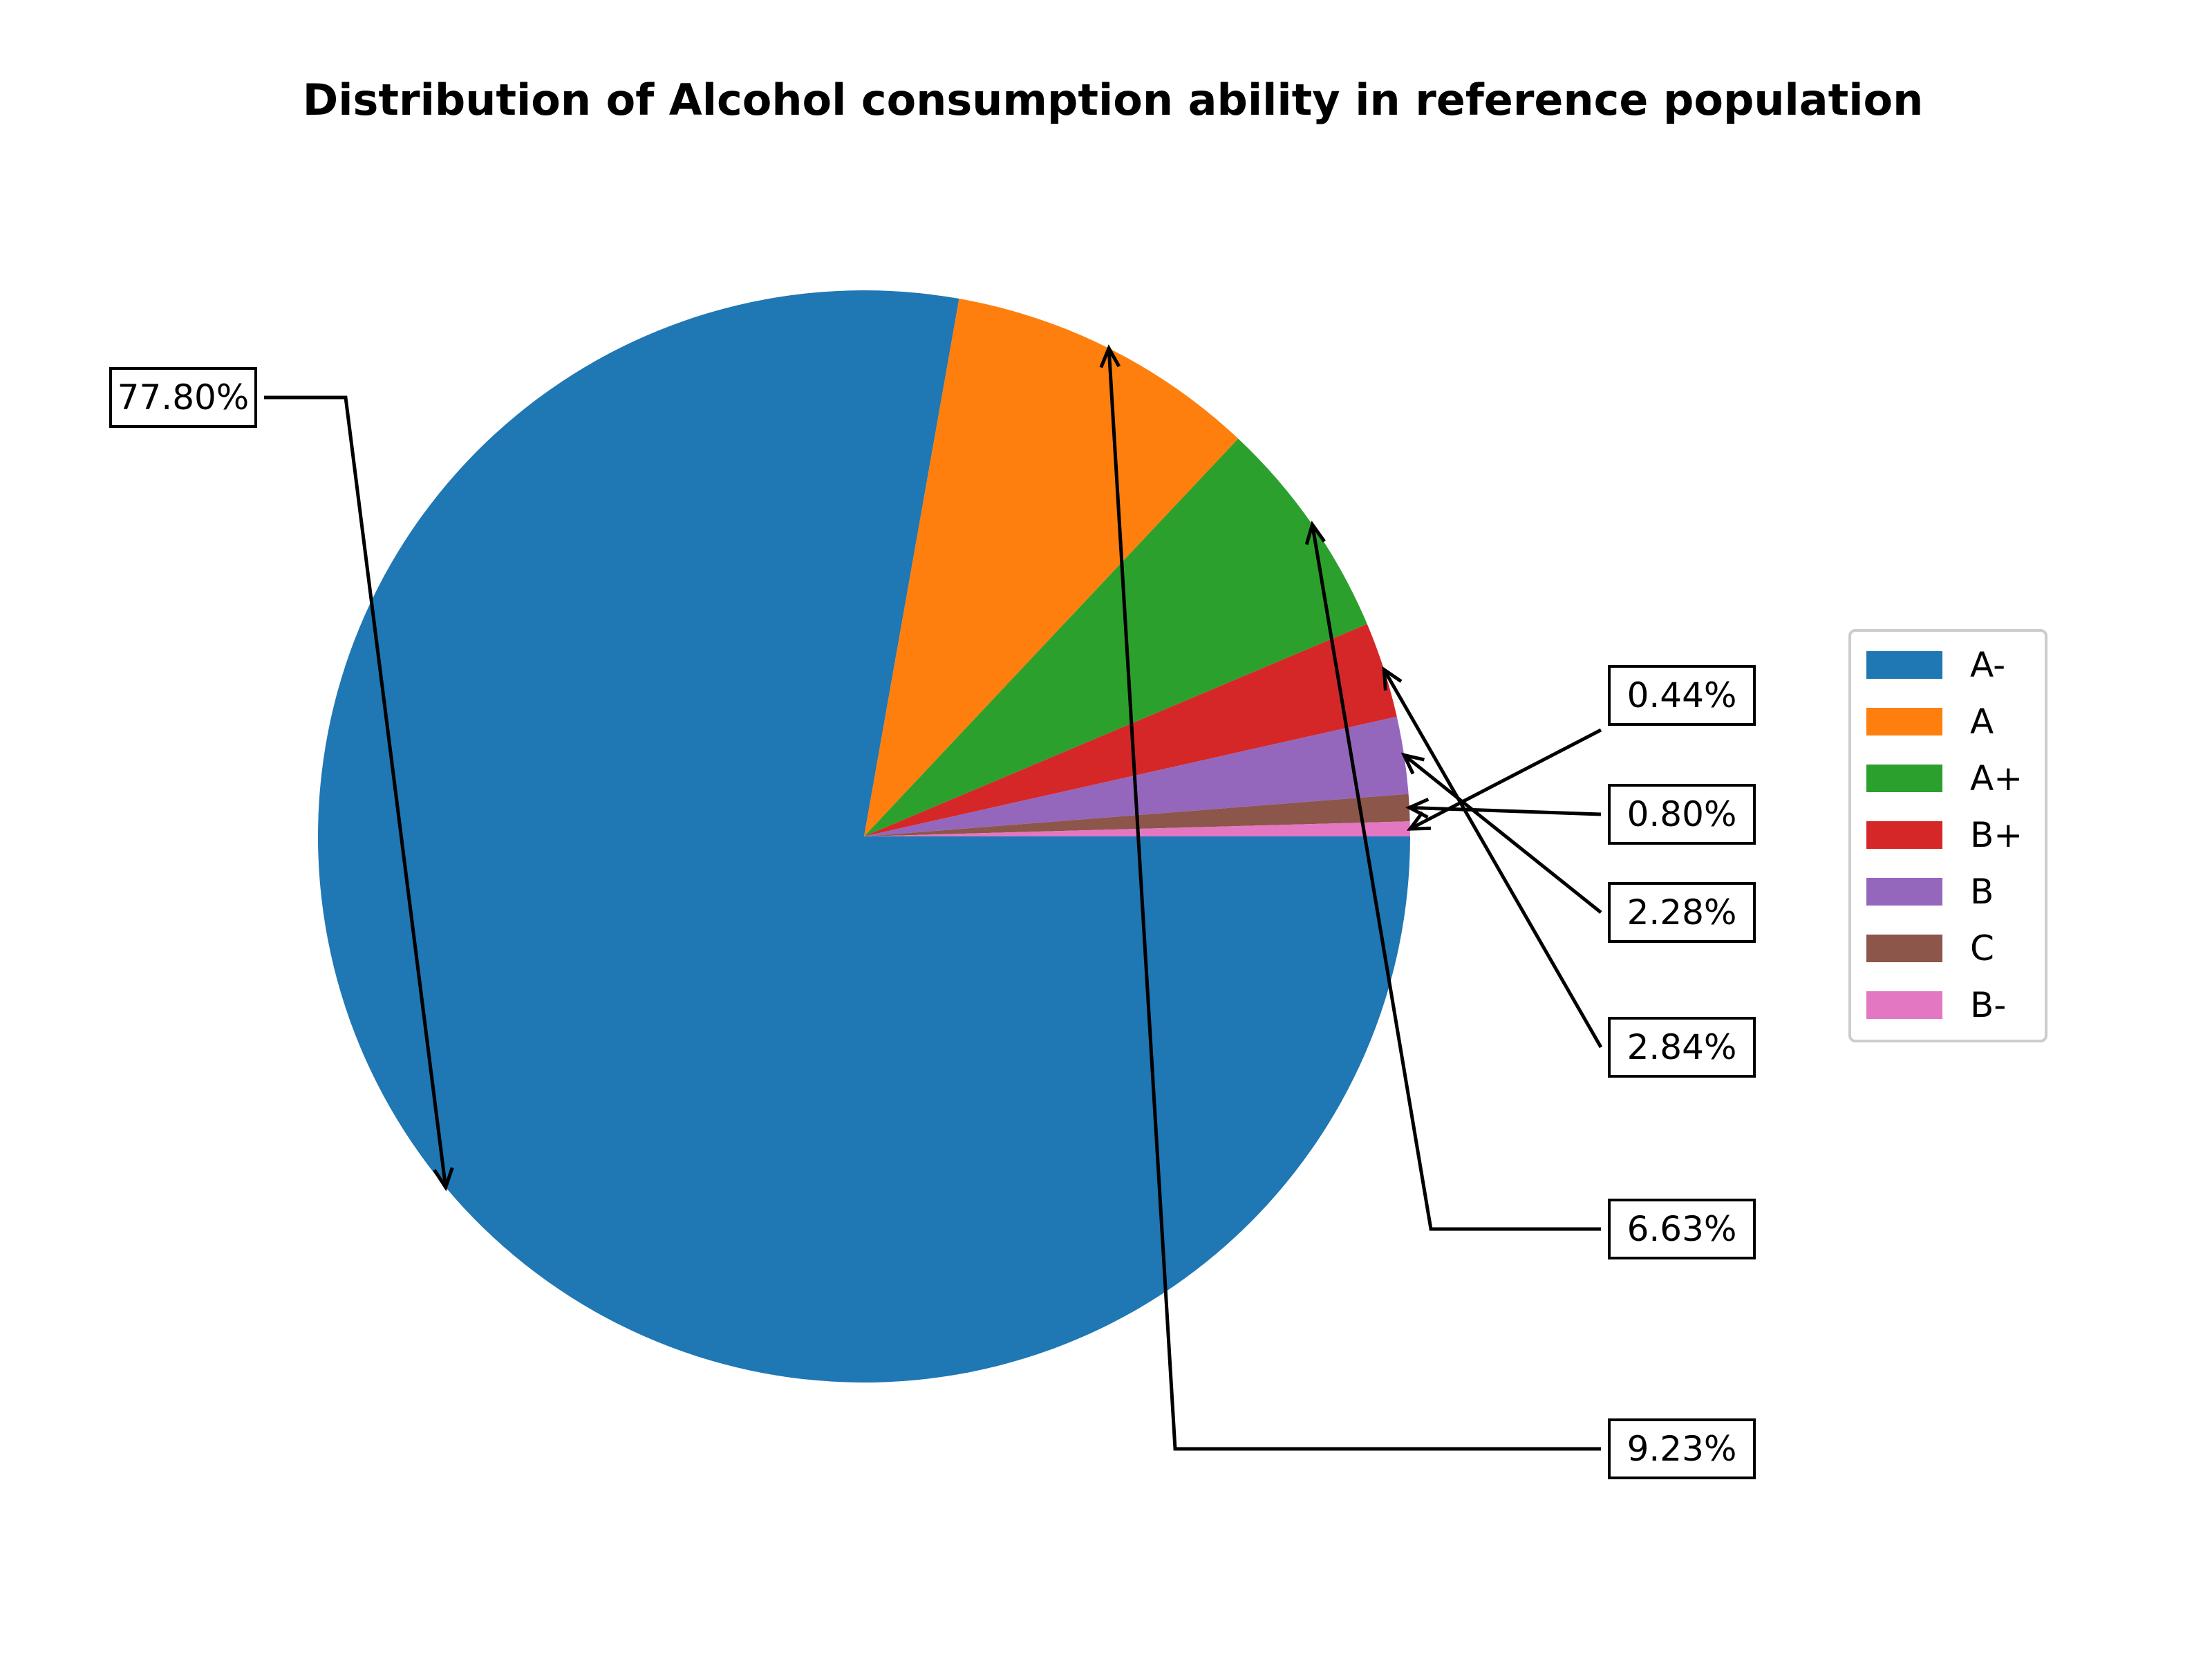  I want to click on legend-label: A+, so click(1996, 778).